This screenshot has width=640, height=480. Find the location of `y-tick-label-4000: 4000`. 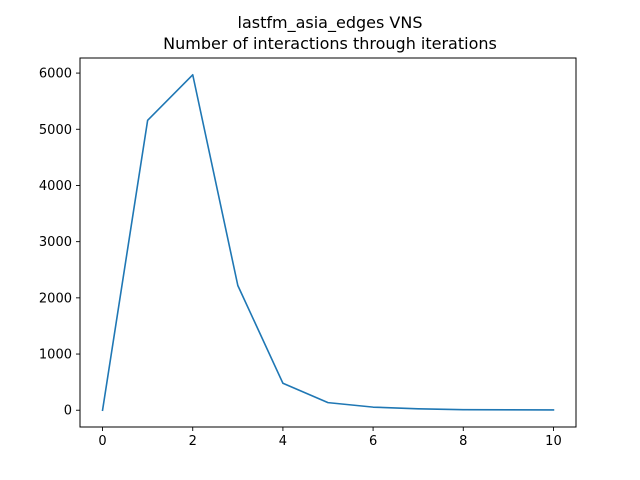

y-tick-label-4000: 4000 is located at coordinates (55, 186).